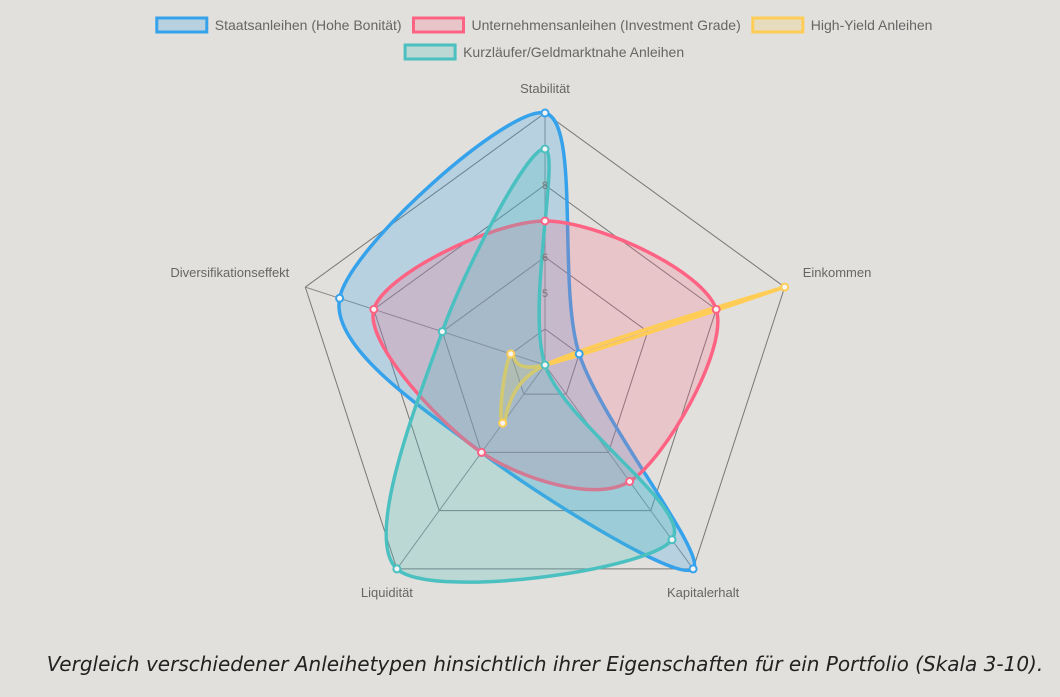 The height and width of the screenshot is (697, 1060). Describe the element at coordinates (387, 592) in the screenshot. I see `axis-label-3: Liquidität` at that location.